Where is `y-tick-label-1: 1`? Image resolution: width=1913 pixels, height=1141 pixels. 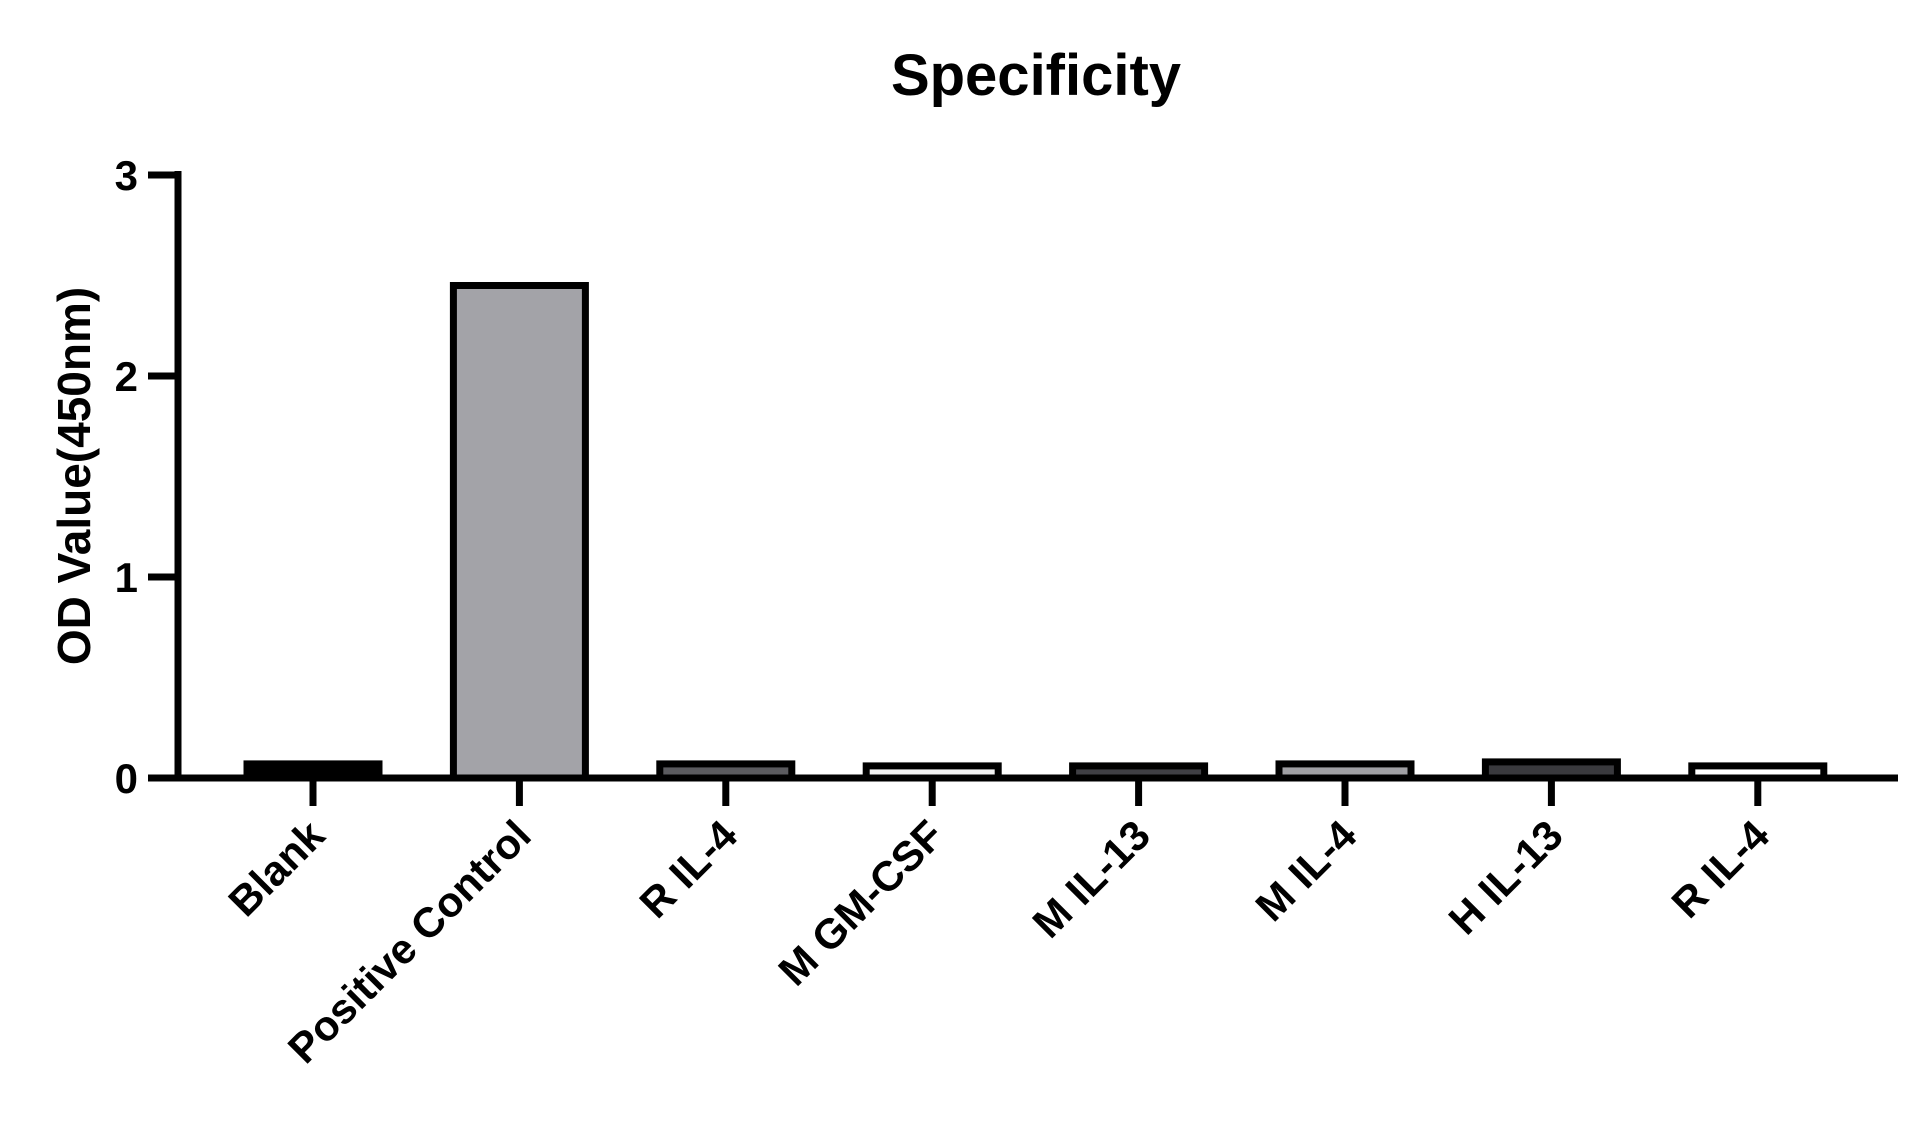
y-tick-label-1: 1 is located at coordinates (126, 577).